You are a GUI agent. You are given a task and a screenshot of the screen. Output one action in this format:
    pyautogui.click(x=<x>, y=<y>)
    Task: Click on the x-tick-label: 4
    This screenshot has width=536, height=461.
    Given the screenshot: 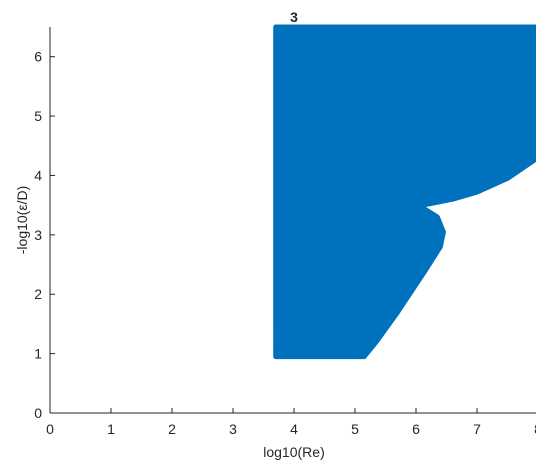 What is the action you would take?
    pyautogui.click(x=294, y=429)
    